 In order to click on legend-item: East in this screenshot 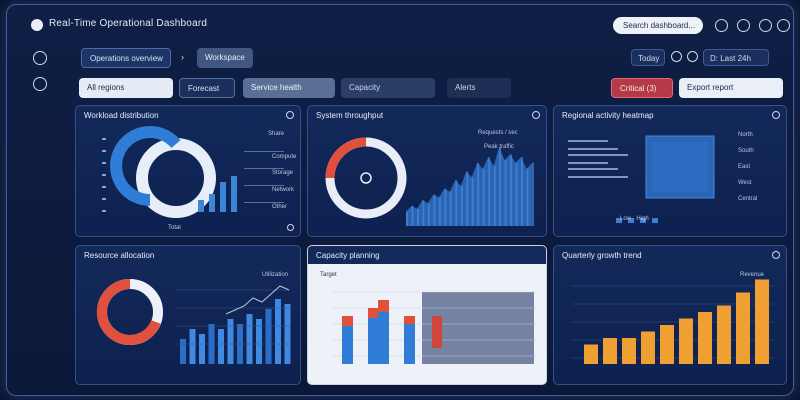, I will do `click(744, 167)`.